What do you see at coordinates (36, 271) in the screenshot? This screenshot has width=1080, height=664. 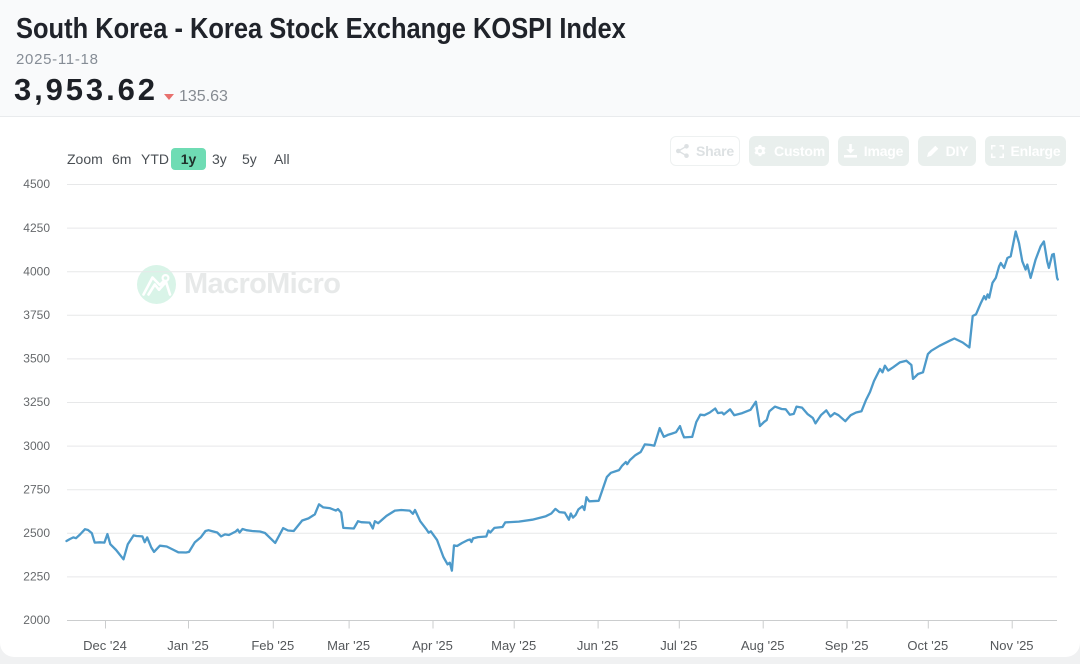 I see `svg-text: 4000` at bounding box center [36, 271].